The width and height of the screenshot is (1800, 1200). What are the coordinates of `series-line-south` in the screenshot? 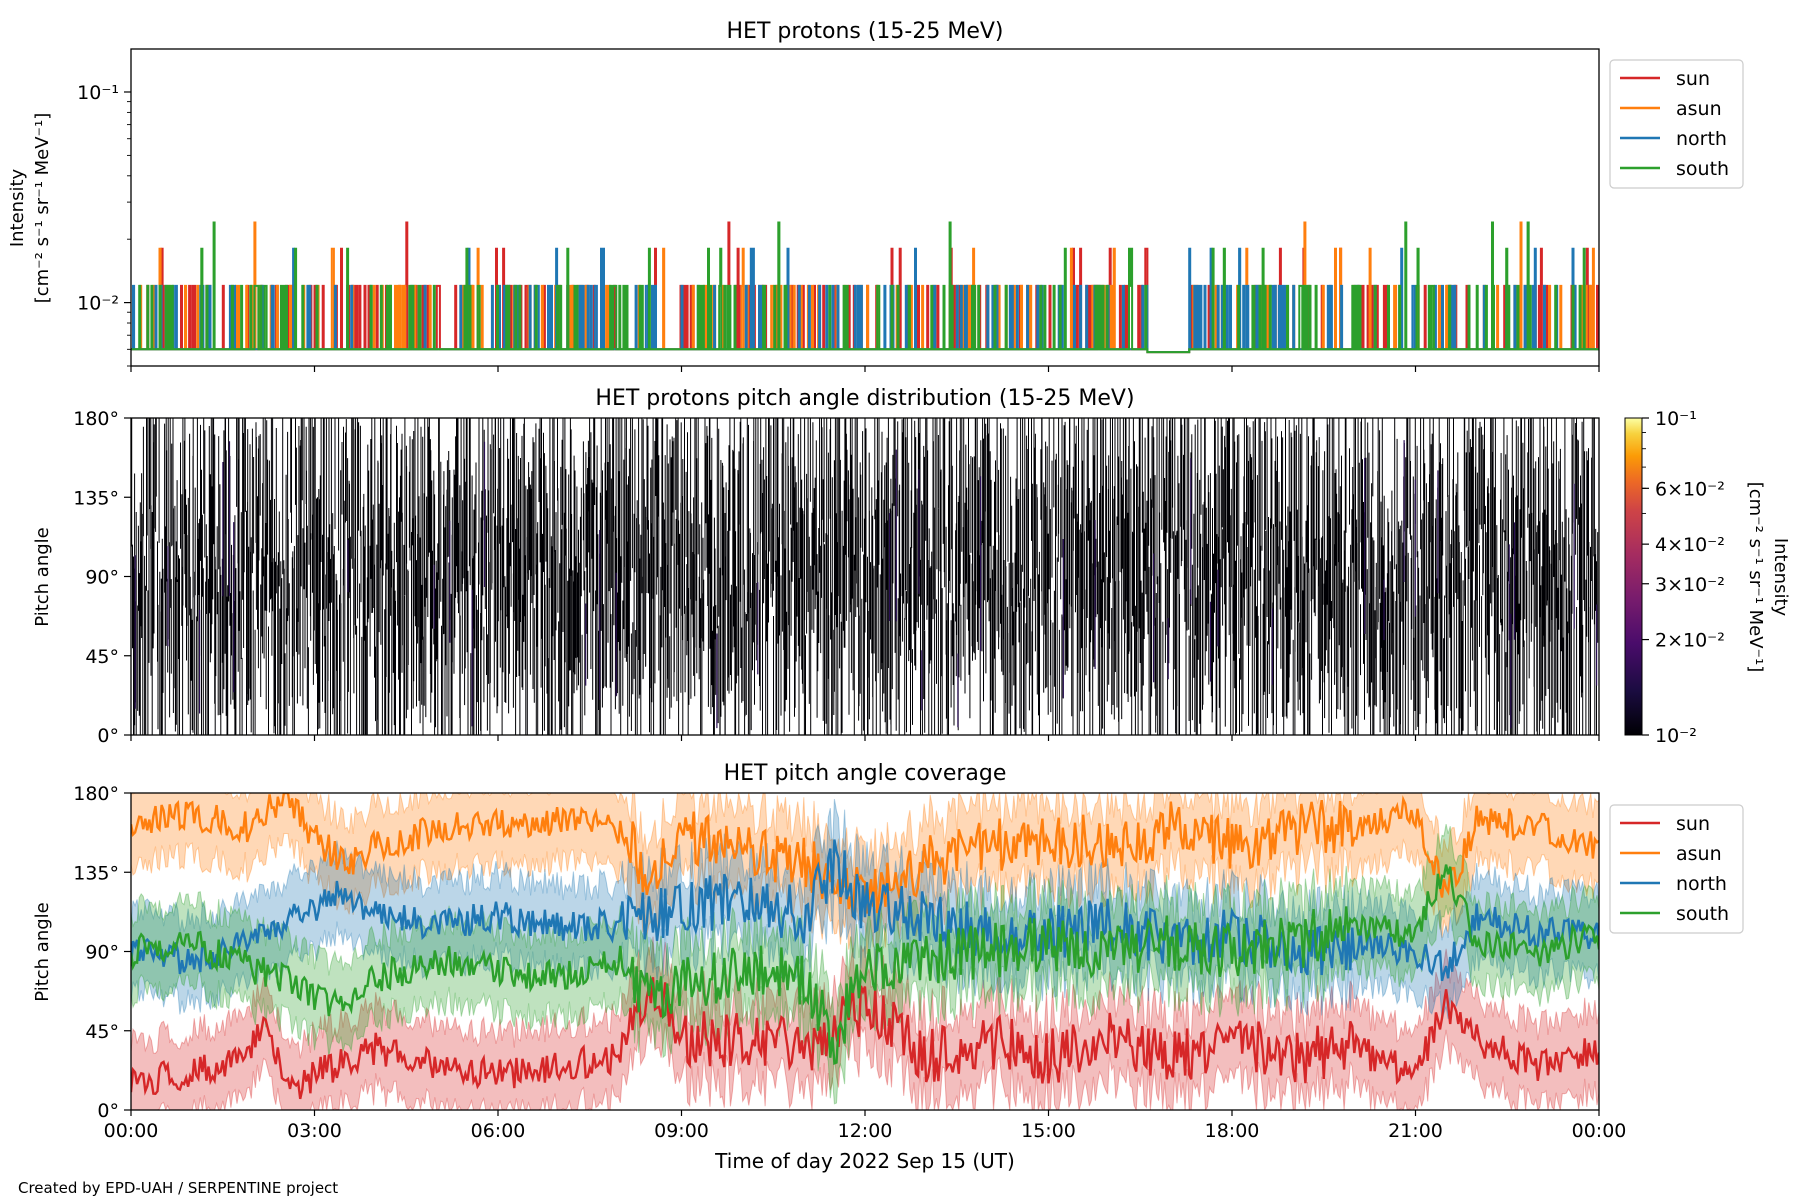 It's located at (865, 287).